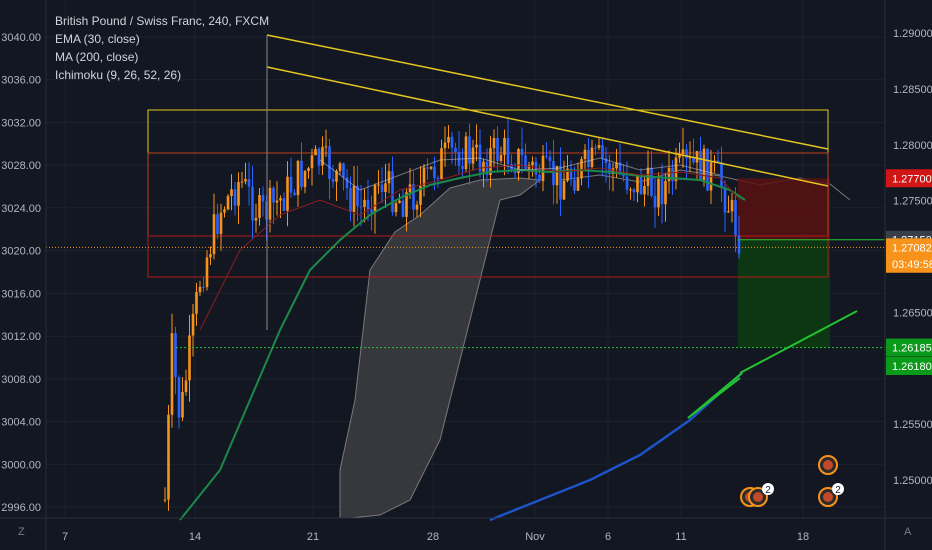 The width and height of the screenshot is (932, 550). I want to click on y-right-tick-label: 1.27500, so click(912, 202).